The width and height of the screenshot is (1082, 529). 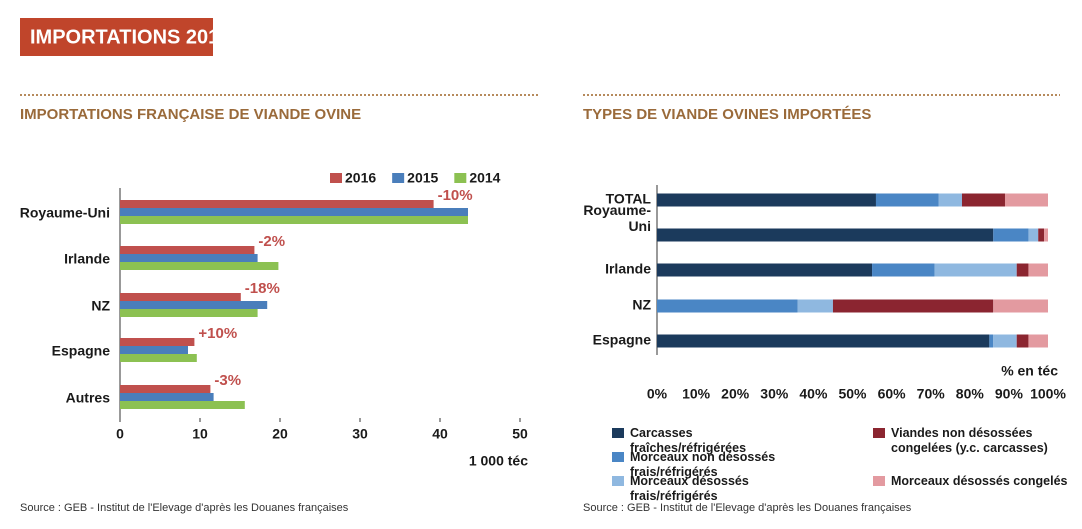 I want to click on annotation: +10%, so click(x=217, y=333).